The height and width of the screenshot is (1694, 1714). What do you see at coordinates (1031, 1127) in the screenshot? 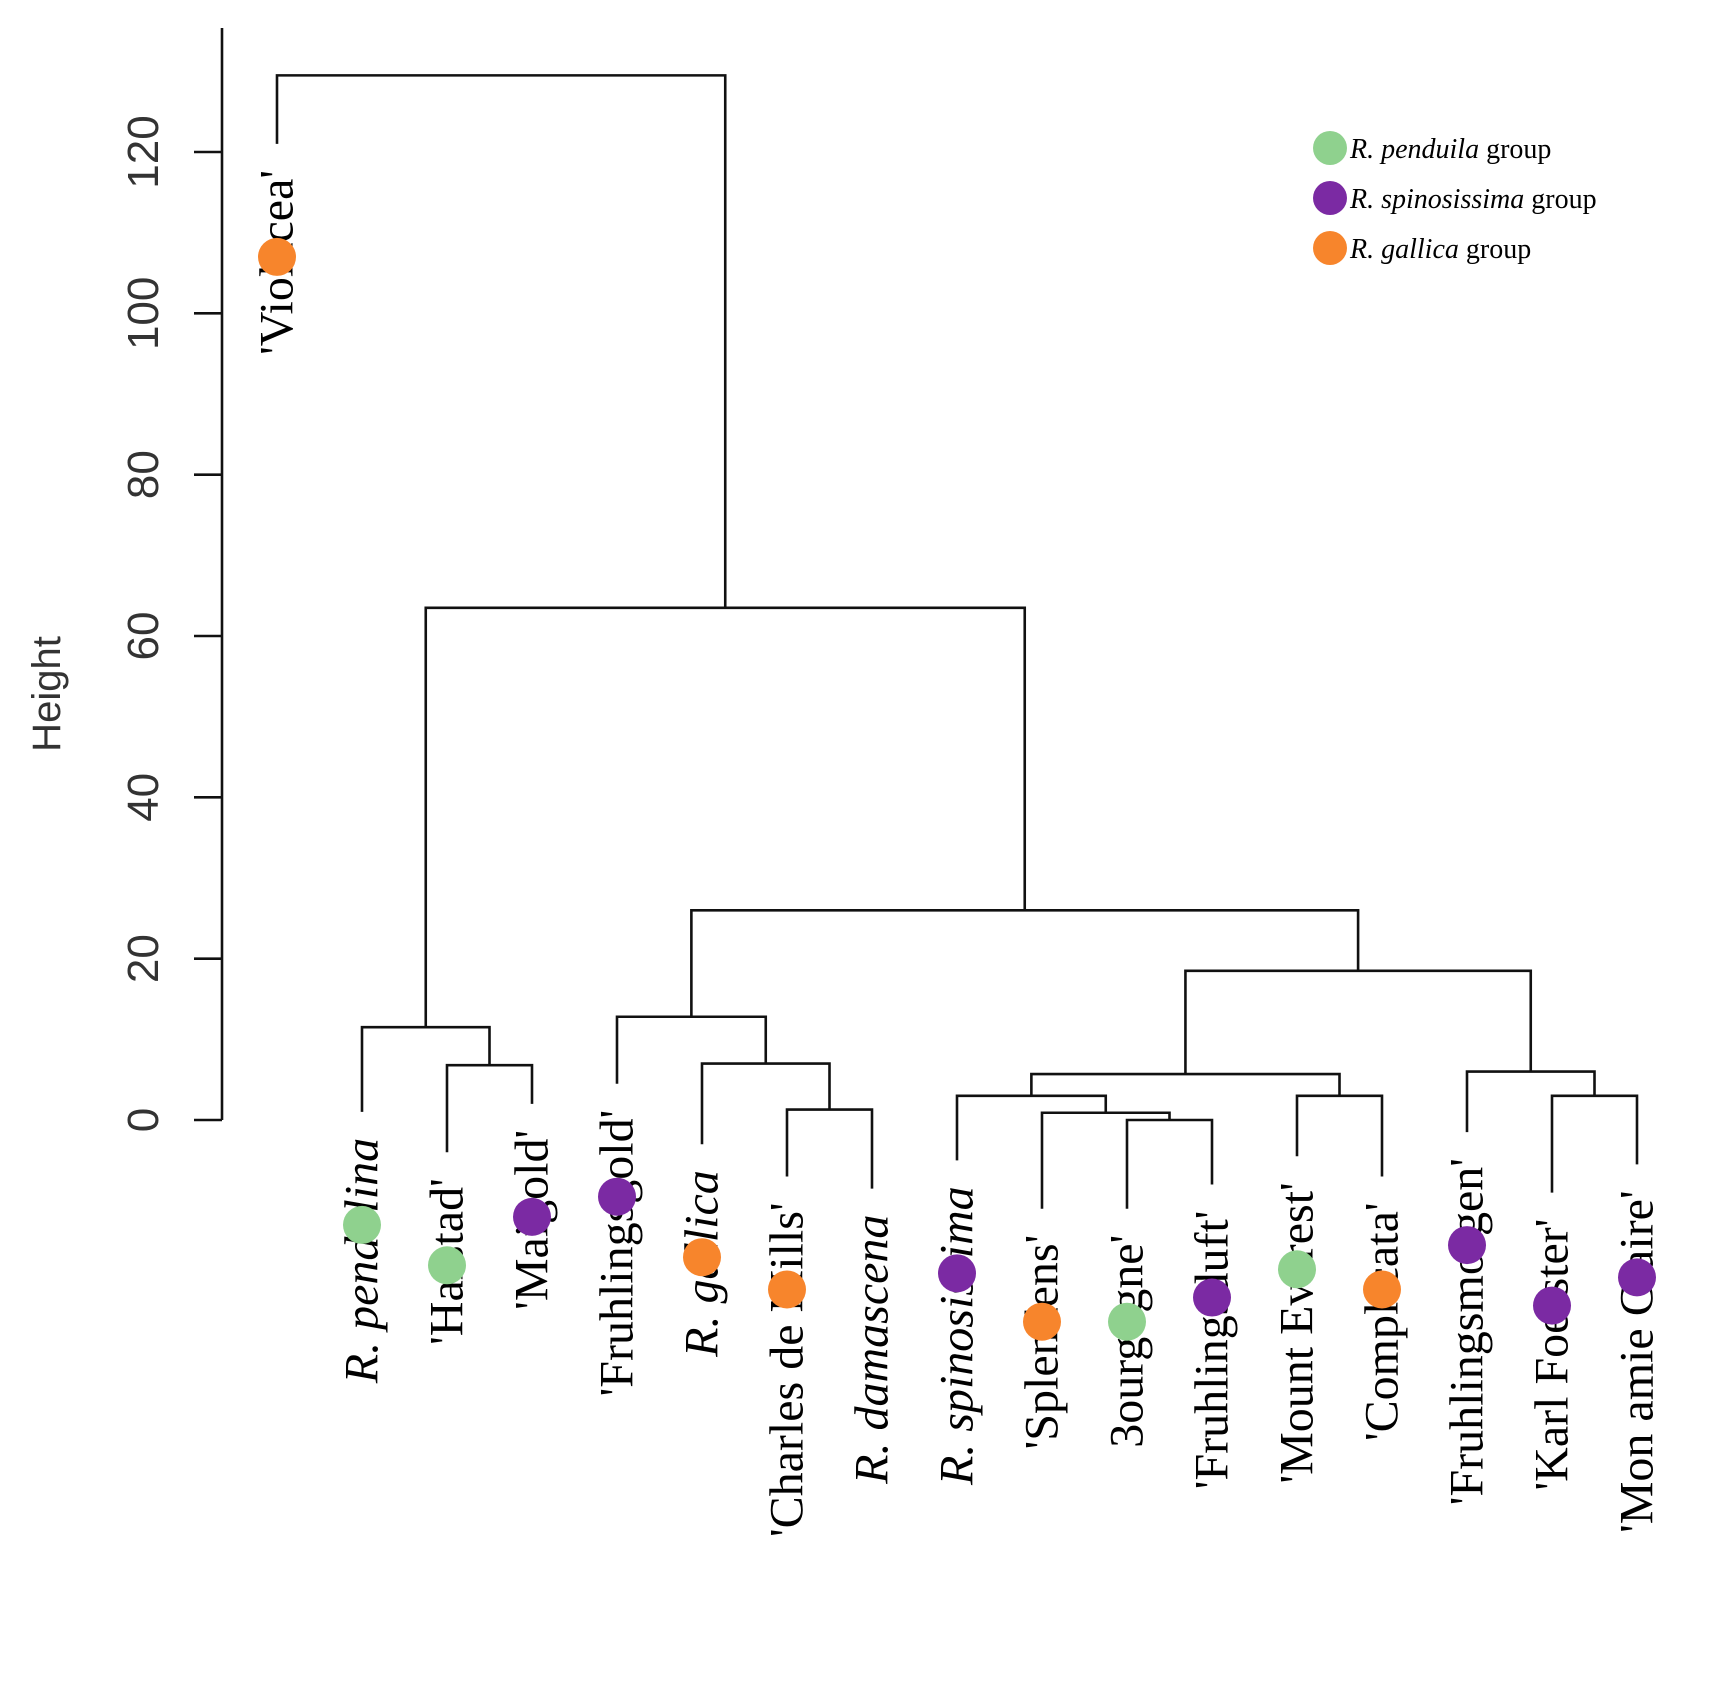
I see `branch-m_spino_grp` at bounding box center [1031, 1127].